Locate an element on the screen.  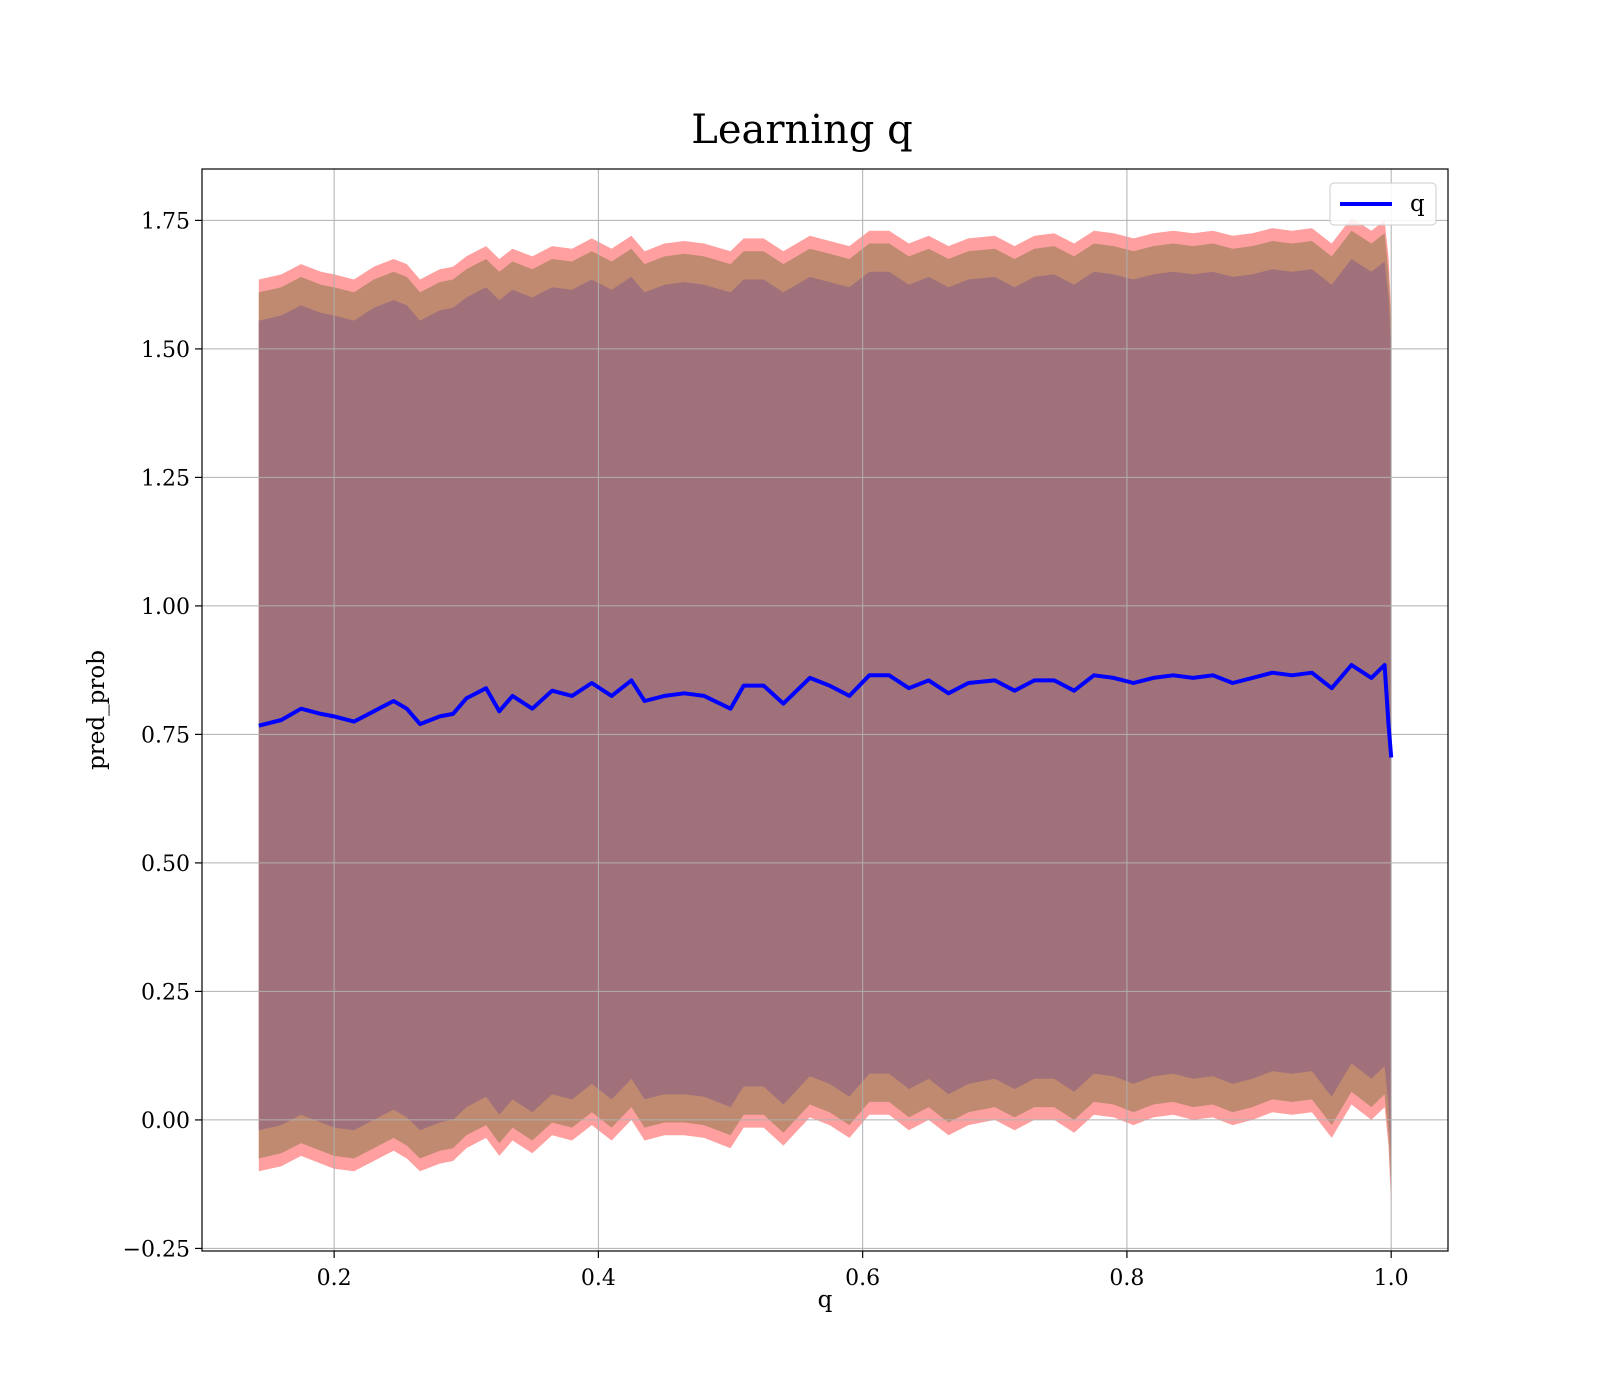
series-layer is located at coordinates (826, 710).